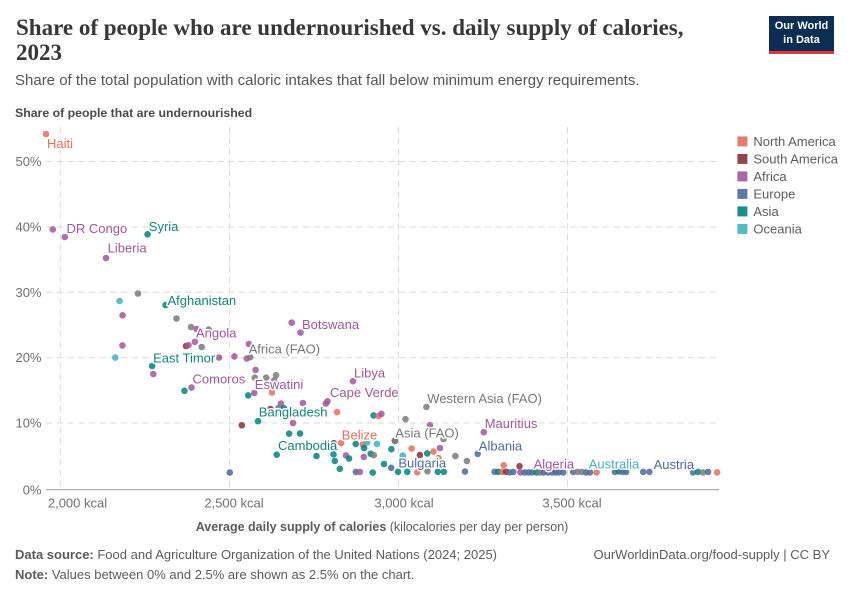 This screenshot has height=600, width=850. I want to click on svg-text: Oceania, so click(777, 228).